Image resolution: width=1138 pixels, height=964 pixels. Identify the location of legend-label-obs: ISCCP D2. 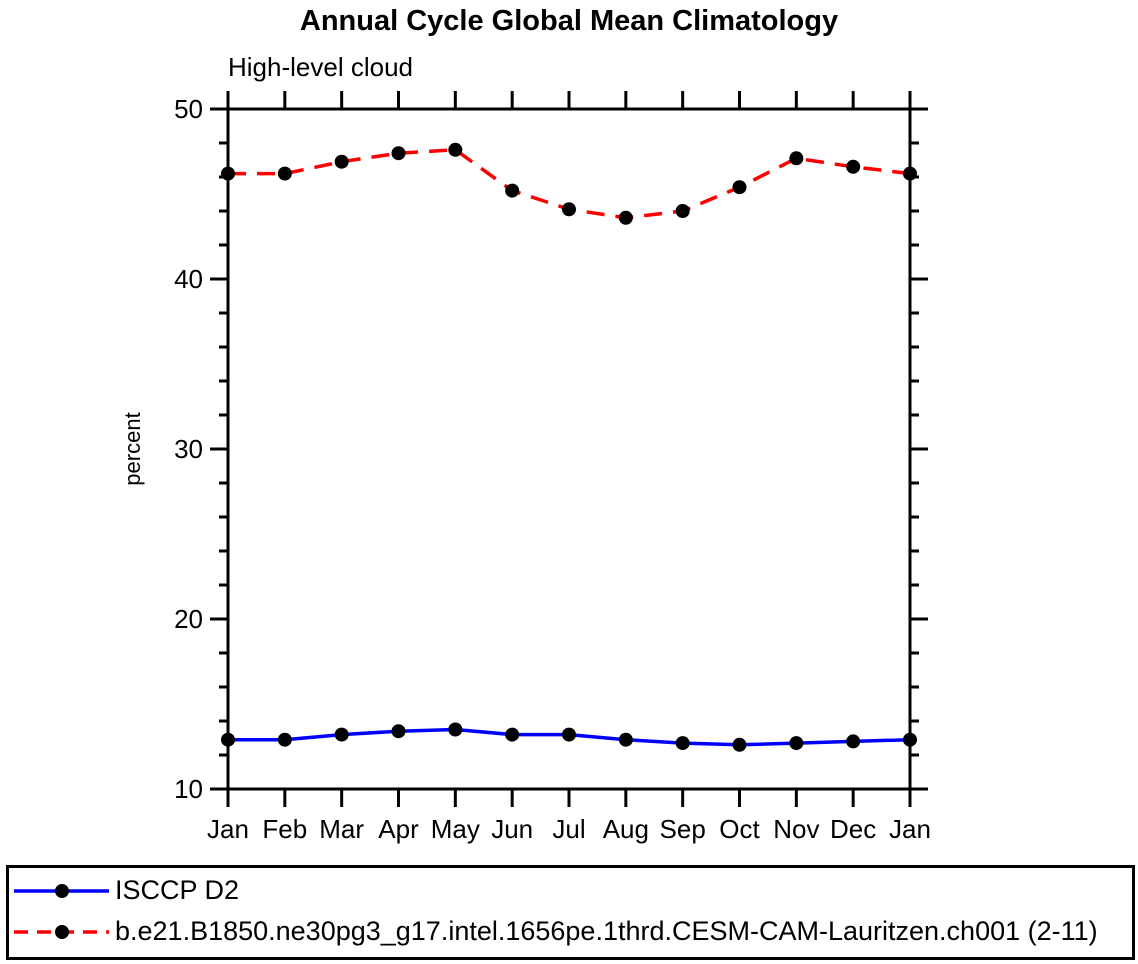
(177, 890).